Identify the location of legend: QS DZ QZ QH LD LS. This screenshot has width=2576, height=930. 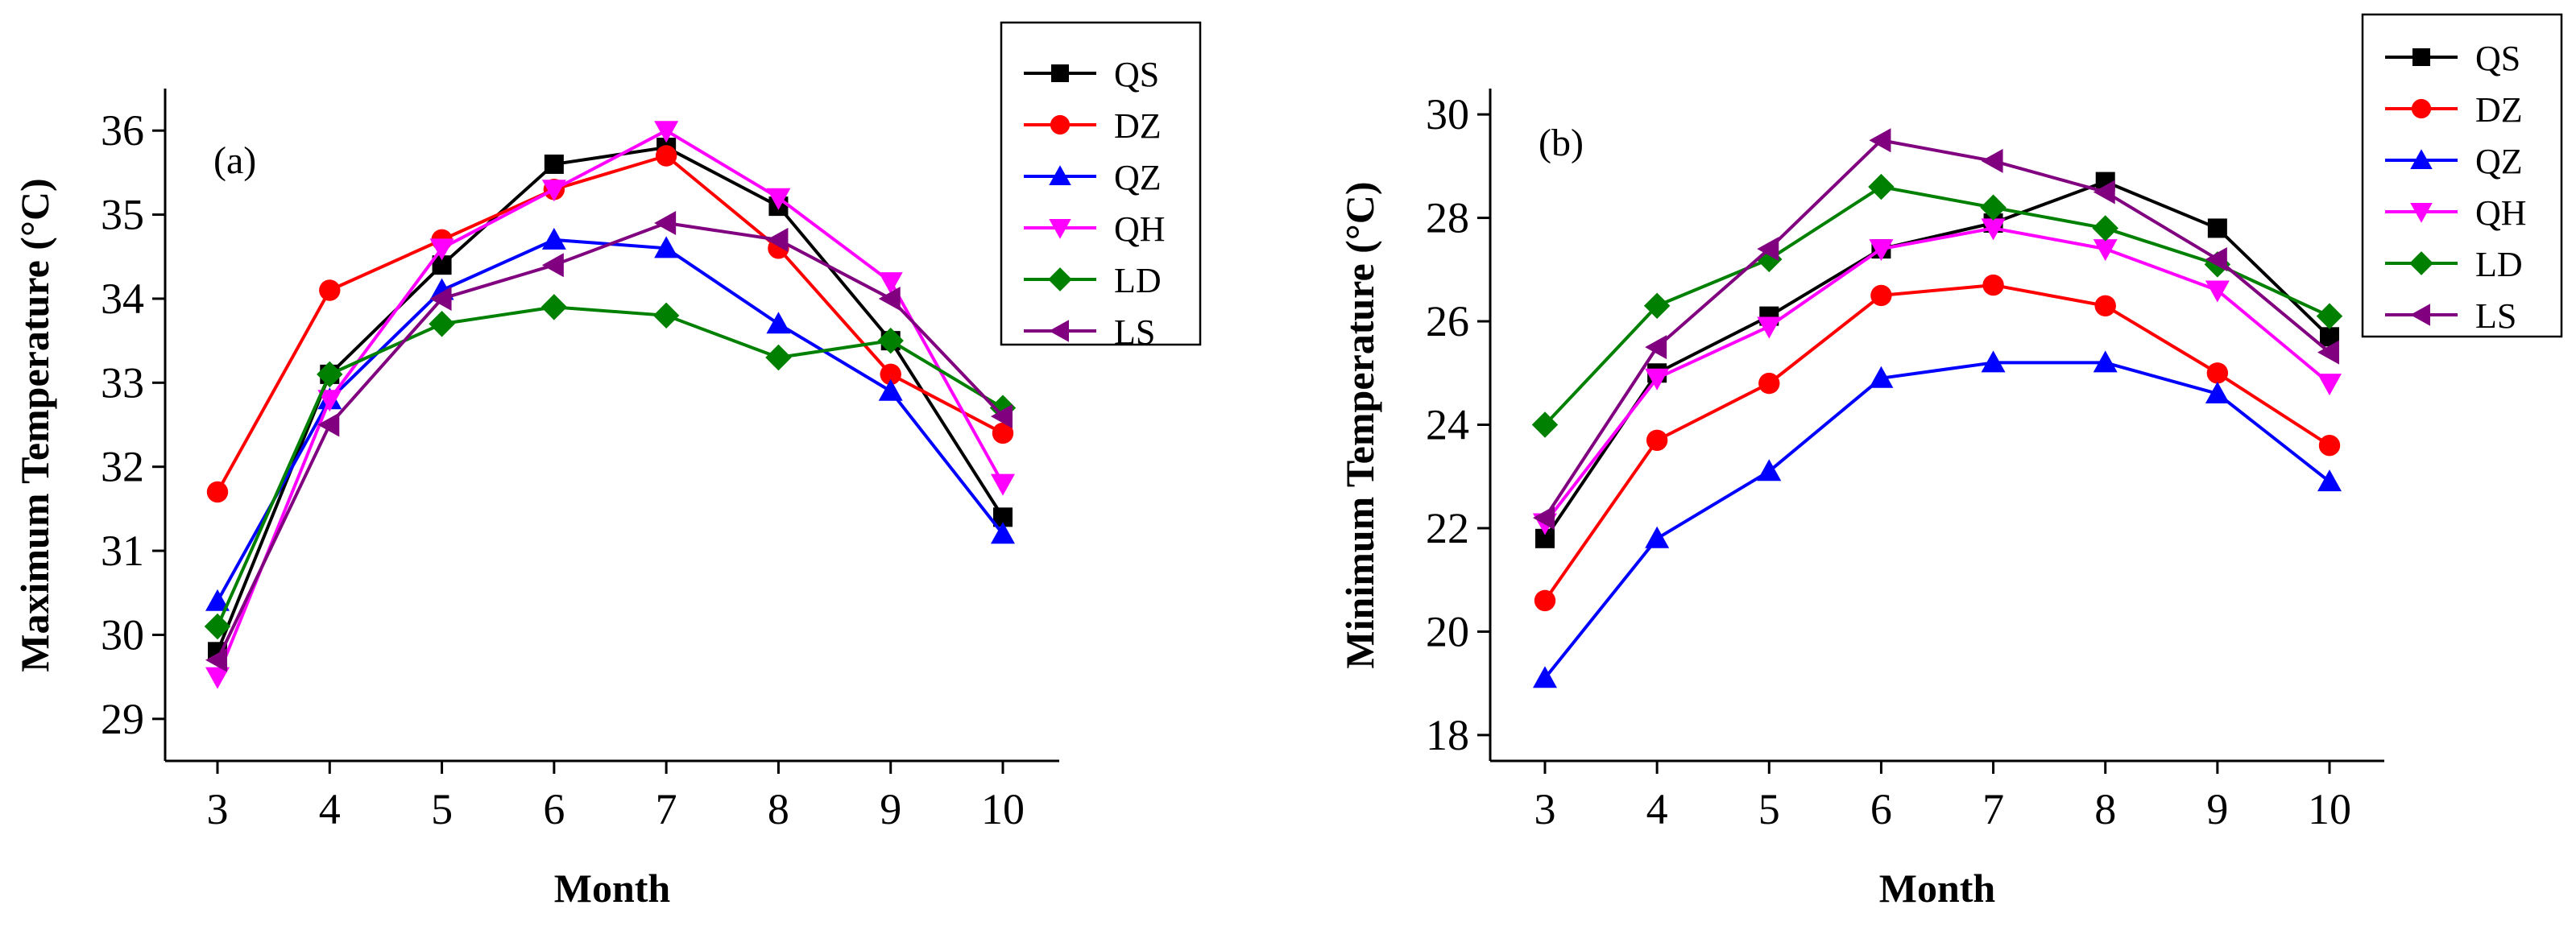
(2462, 176).